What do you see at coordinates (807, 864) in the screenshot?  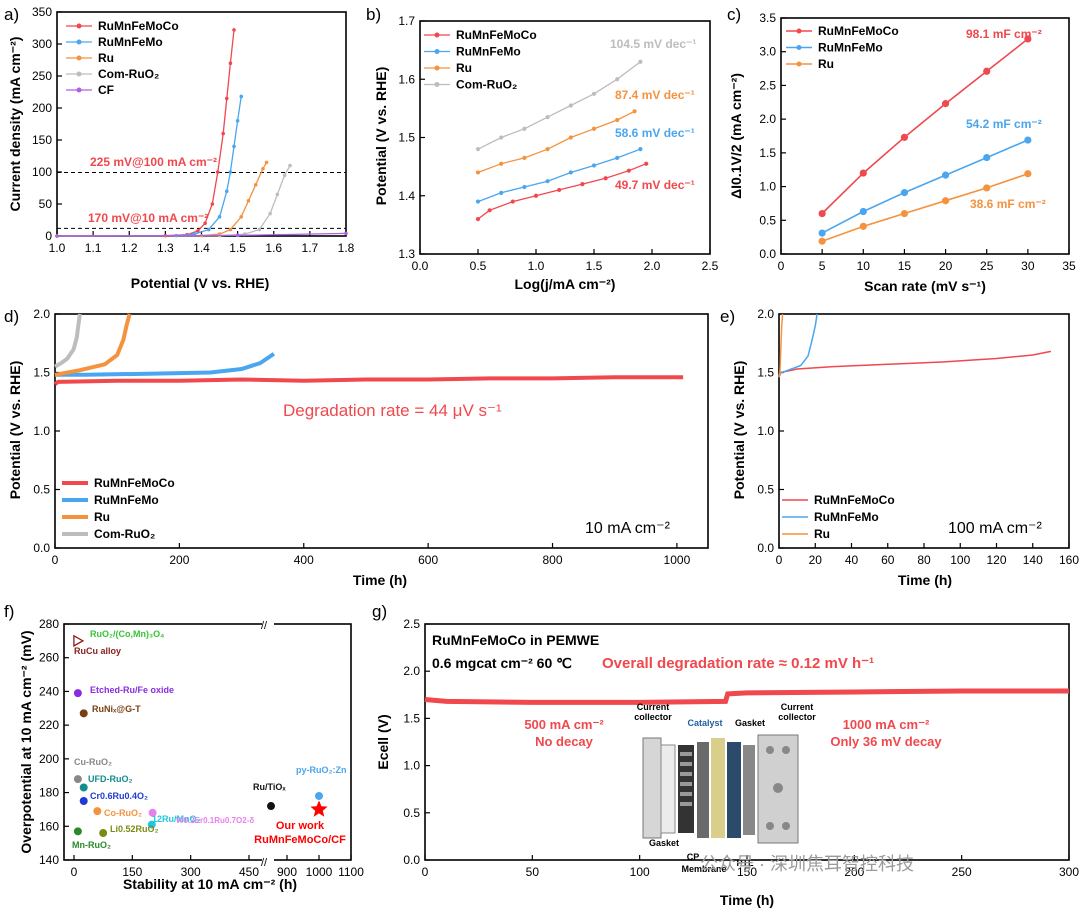 I see `watermark: 公众号 · 深圳焦耳智控科技` at bounding box center [807, 864].